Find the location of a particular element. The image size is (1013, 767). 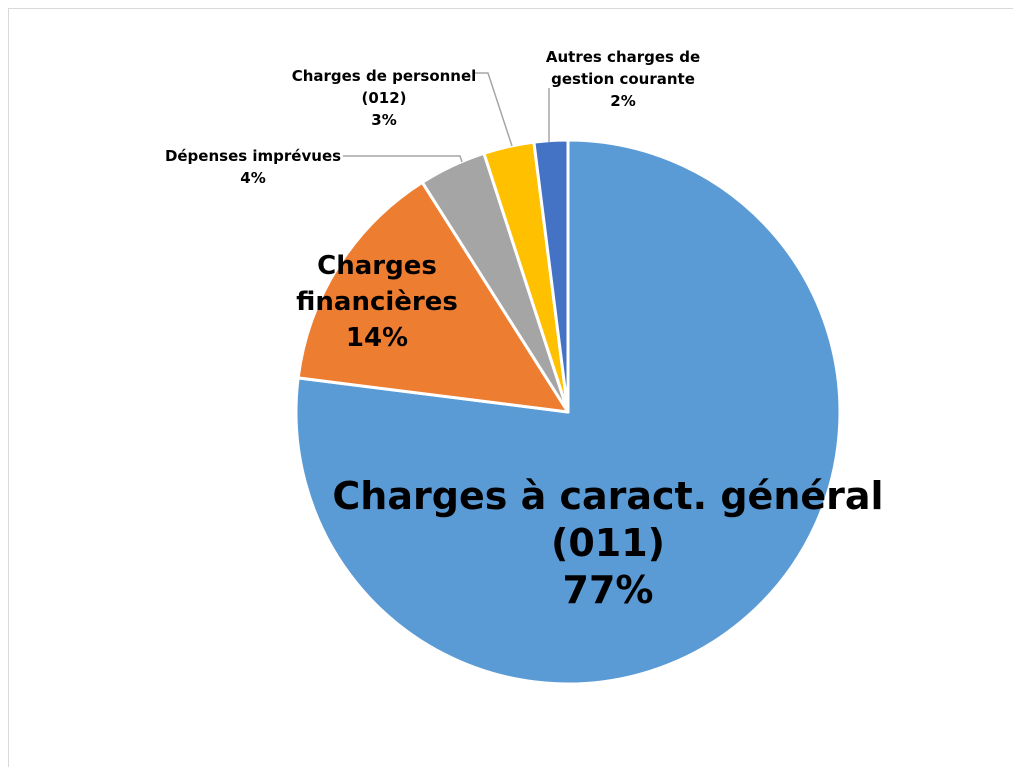

data-label-line: Charges is located at coordinates (377, 266).